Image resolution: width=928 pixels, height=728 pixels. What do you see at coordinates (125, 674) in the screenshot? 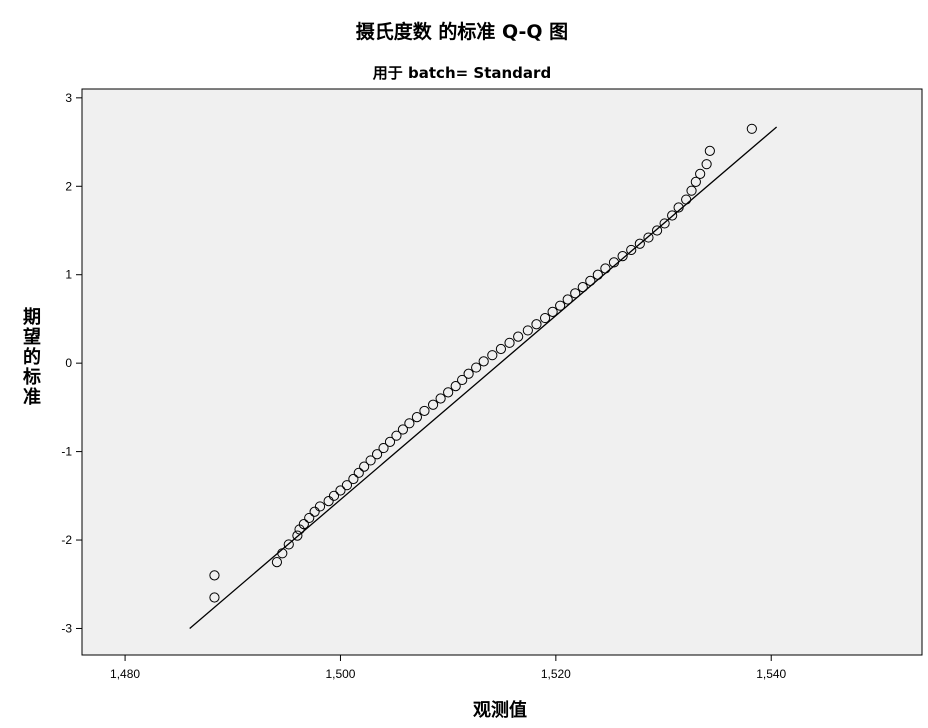
I see `x-tick-label: 1,480` at bounding box center [125, 674].